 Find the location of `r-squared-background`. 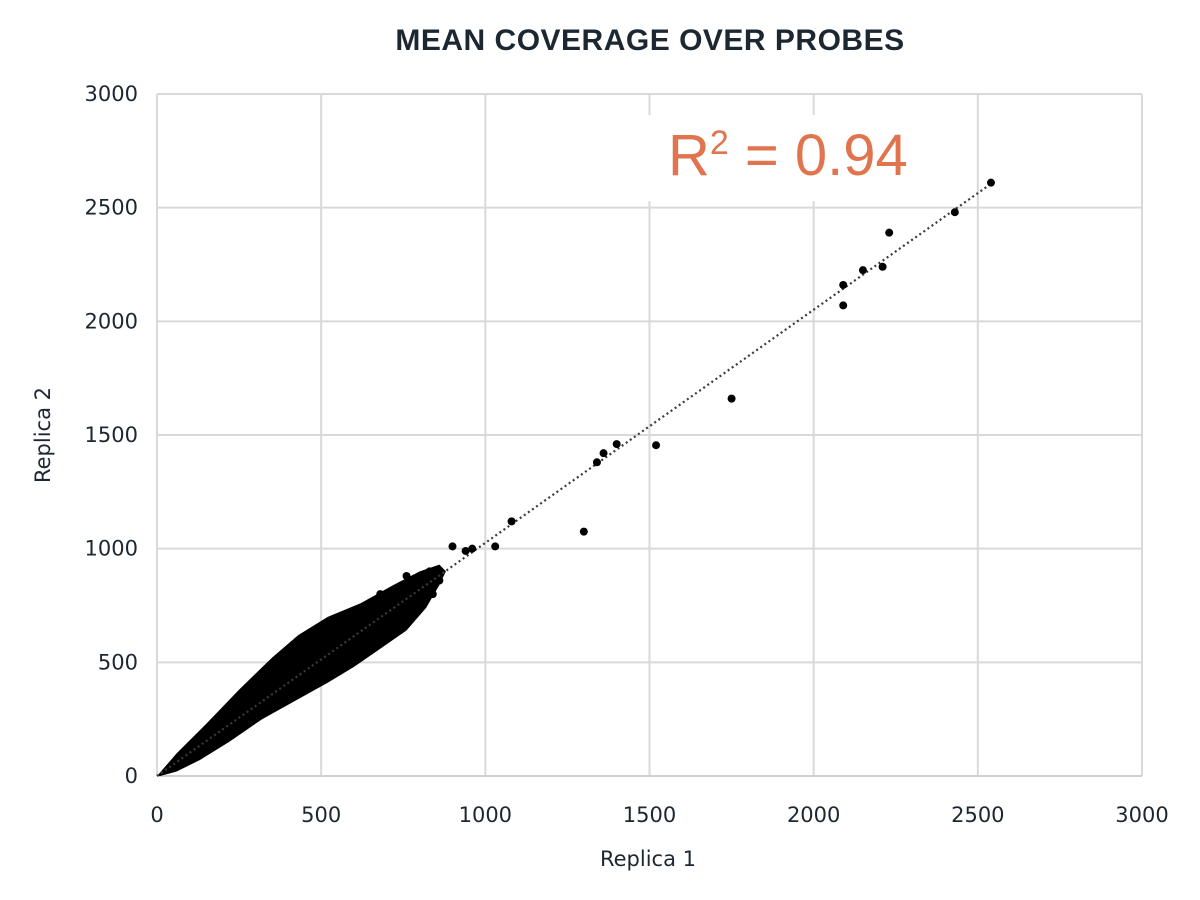

r-squared-background is located at coordinates (743, 158).